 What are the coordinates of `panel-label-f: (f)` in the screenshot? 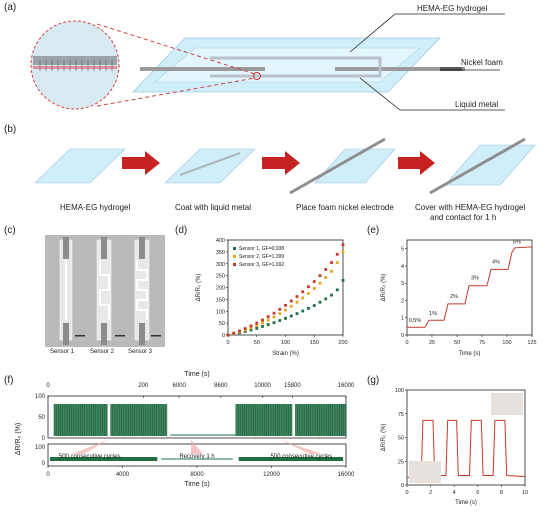 It's located at (9, 380).